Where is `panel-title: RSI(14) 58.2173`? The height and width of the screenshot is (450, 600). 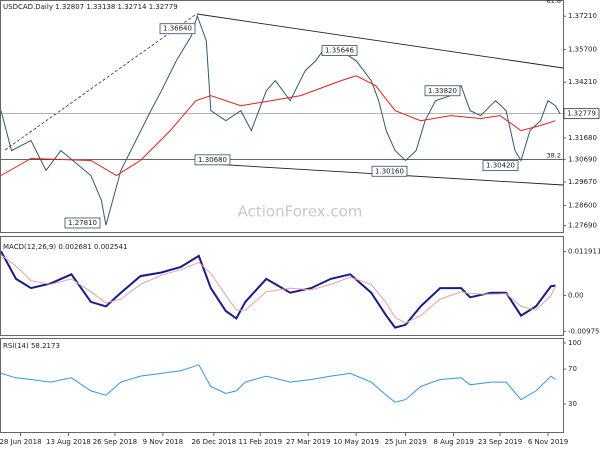 panel-title: RSI(14) 58.2173 is located at coordinates (31, 346).